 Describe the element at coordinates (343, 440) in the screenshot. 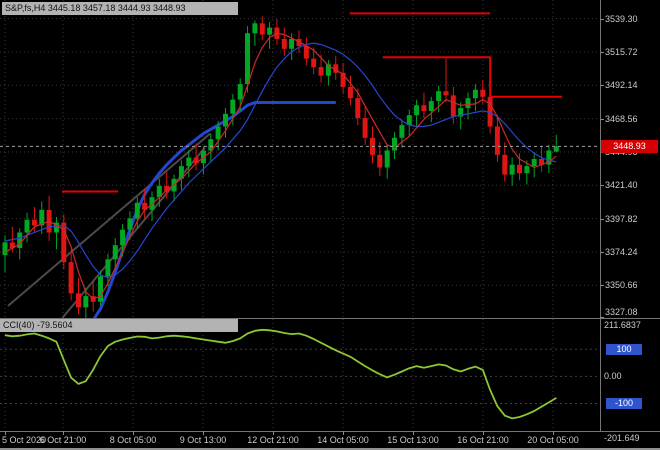

I see `time-axis-label: 14 Oct 05:00` at that location.